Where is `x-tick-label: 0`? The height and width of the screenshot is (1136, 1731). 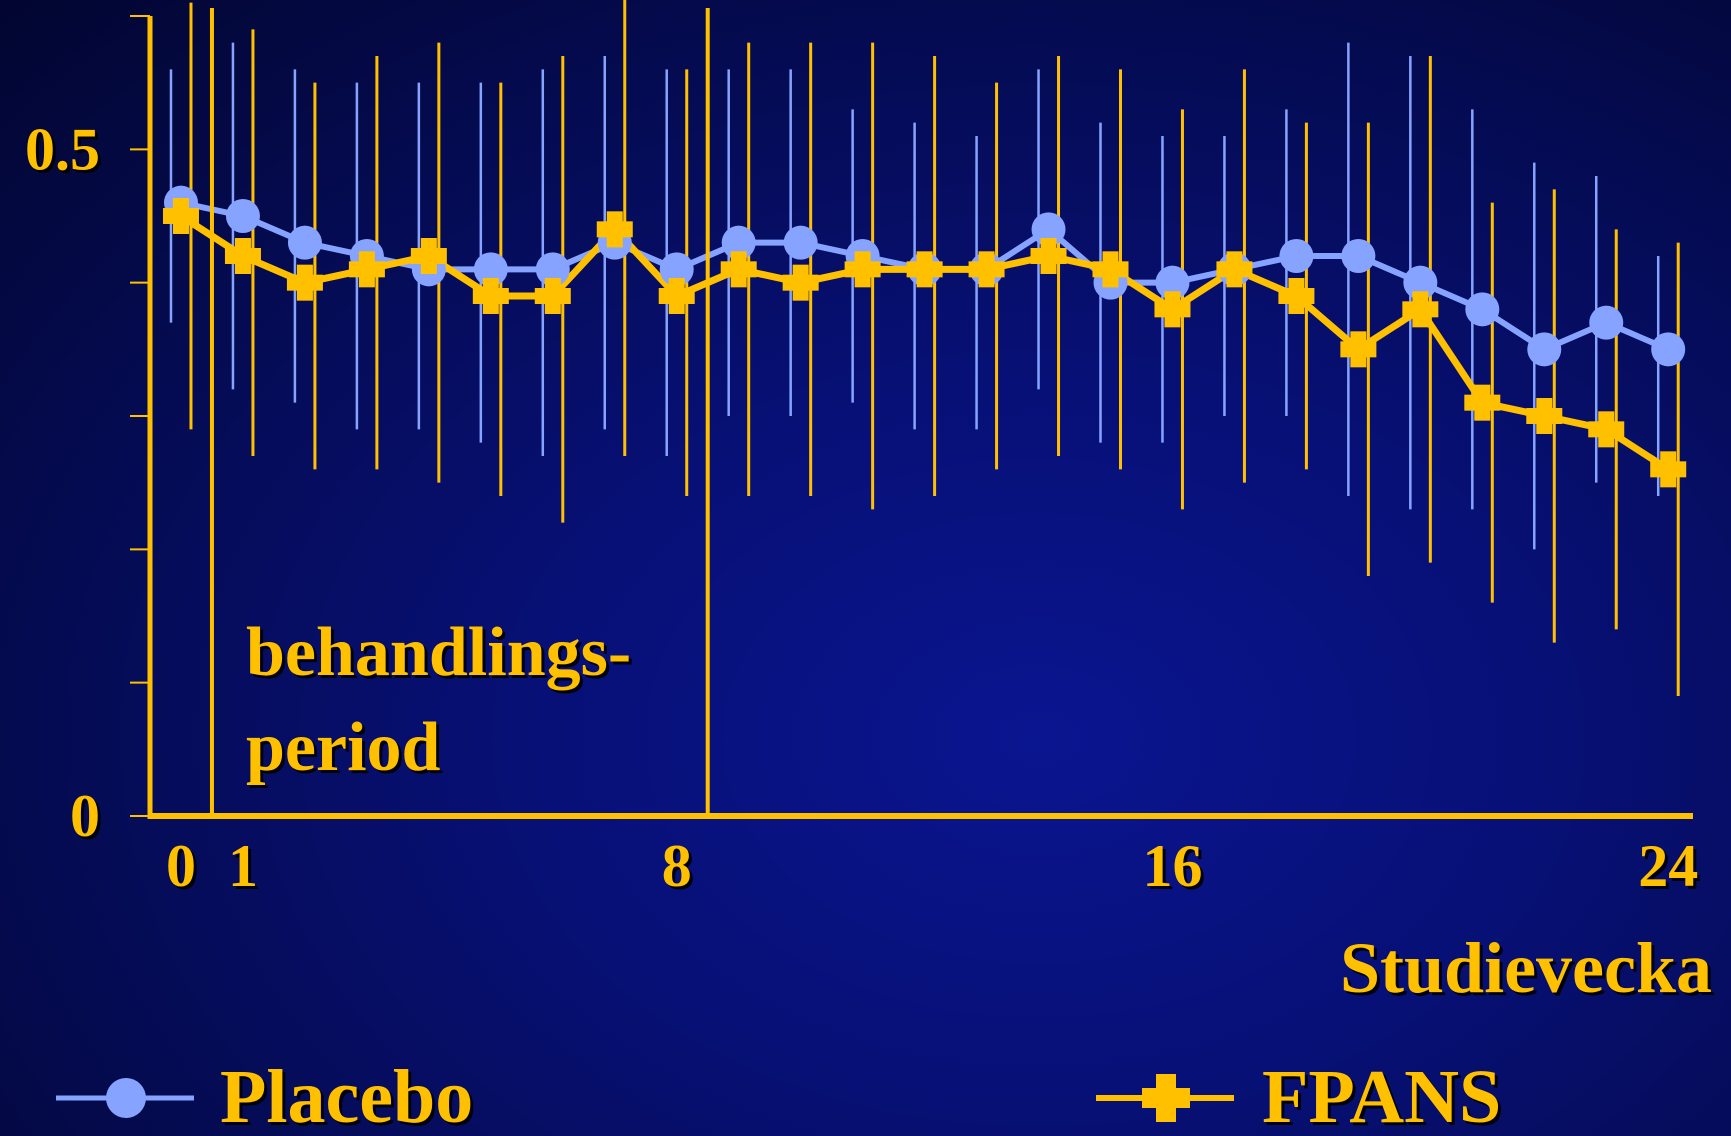 x-tick-label: 0 is located at coordinates (181, 866).